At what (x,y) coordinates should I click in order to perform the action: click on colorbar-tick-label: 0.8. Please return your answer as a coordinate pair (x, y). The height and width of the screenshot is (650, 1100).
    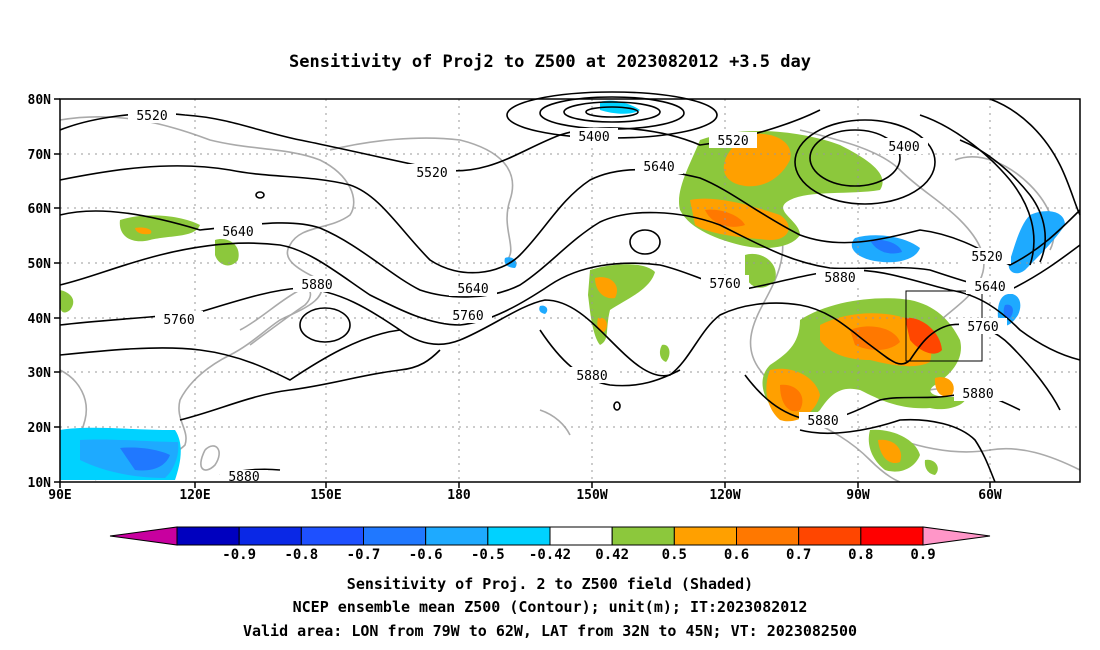
    Looking at the image, I should click on (860, 555).